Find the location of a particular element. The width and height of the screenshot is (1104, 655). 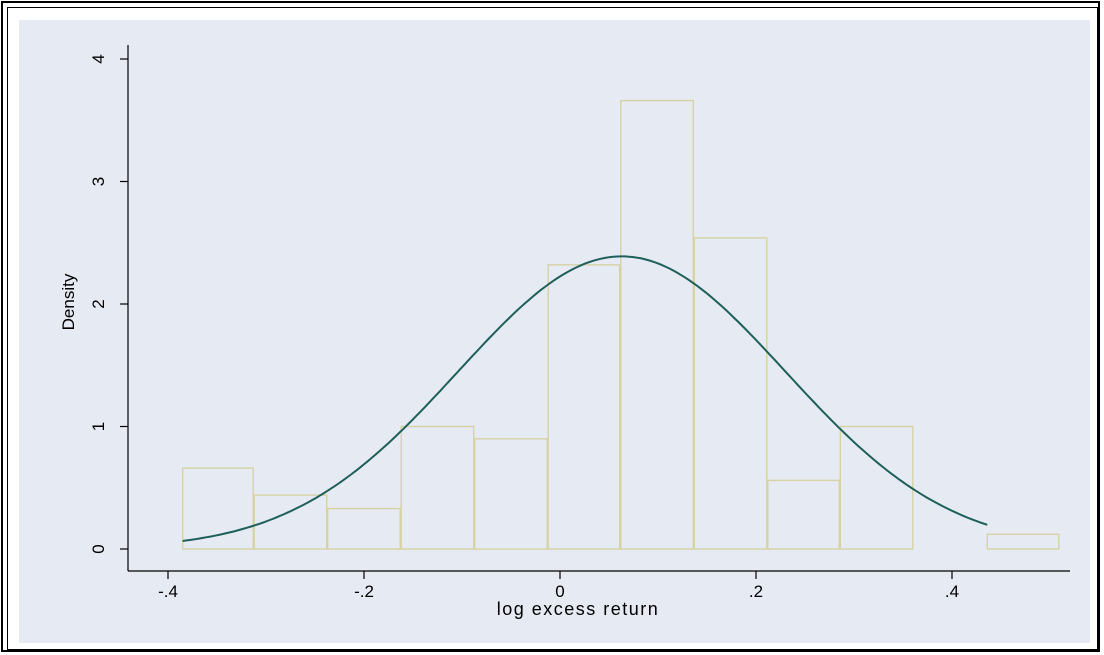

x-tick-label-2: -.2 is located at coordinates (364, 591).